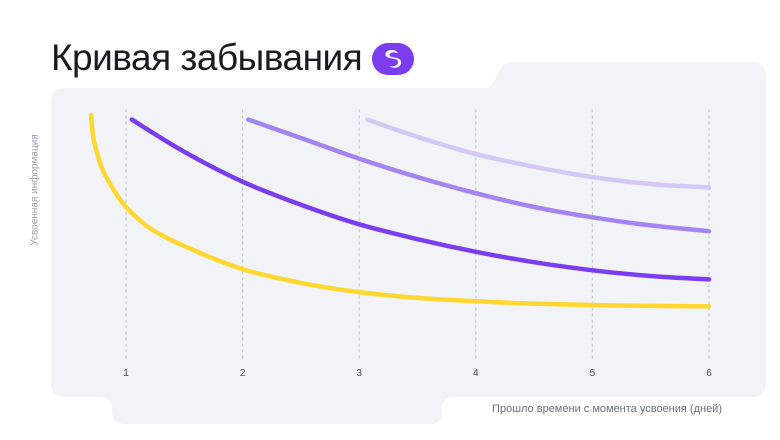  I want to click on skyeng-logo-icon, so click(393, 59).